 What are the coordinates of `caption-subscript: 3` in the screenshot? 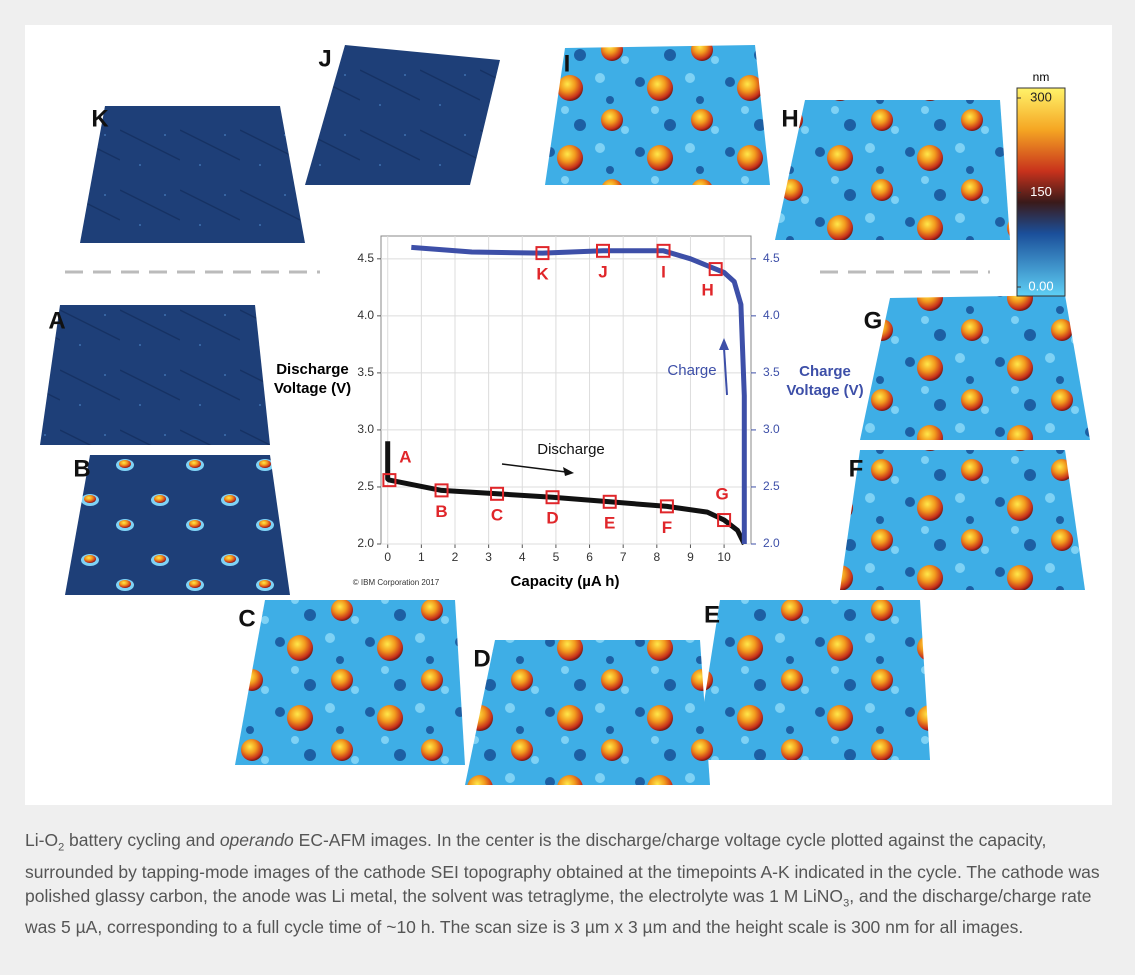 It's located at (846, 903).